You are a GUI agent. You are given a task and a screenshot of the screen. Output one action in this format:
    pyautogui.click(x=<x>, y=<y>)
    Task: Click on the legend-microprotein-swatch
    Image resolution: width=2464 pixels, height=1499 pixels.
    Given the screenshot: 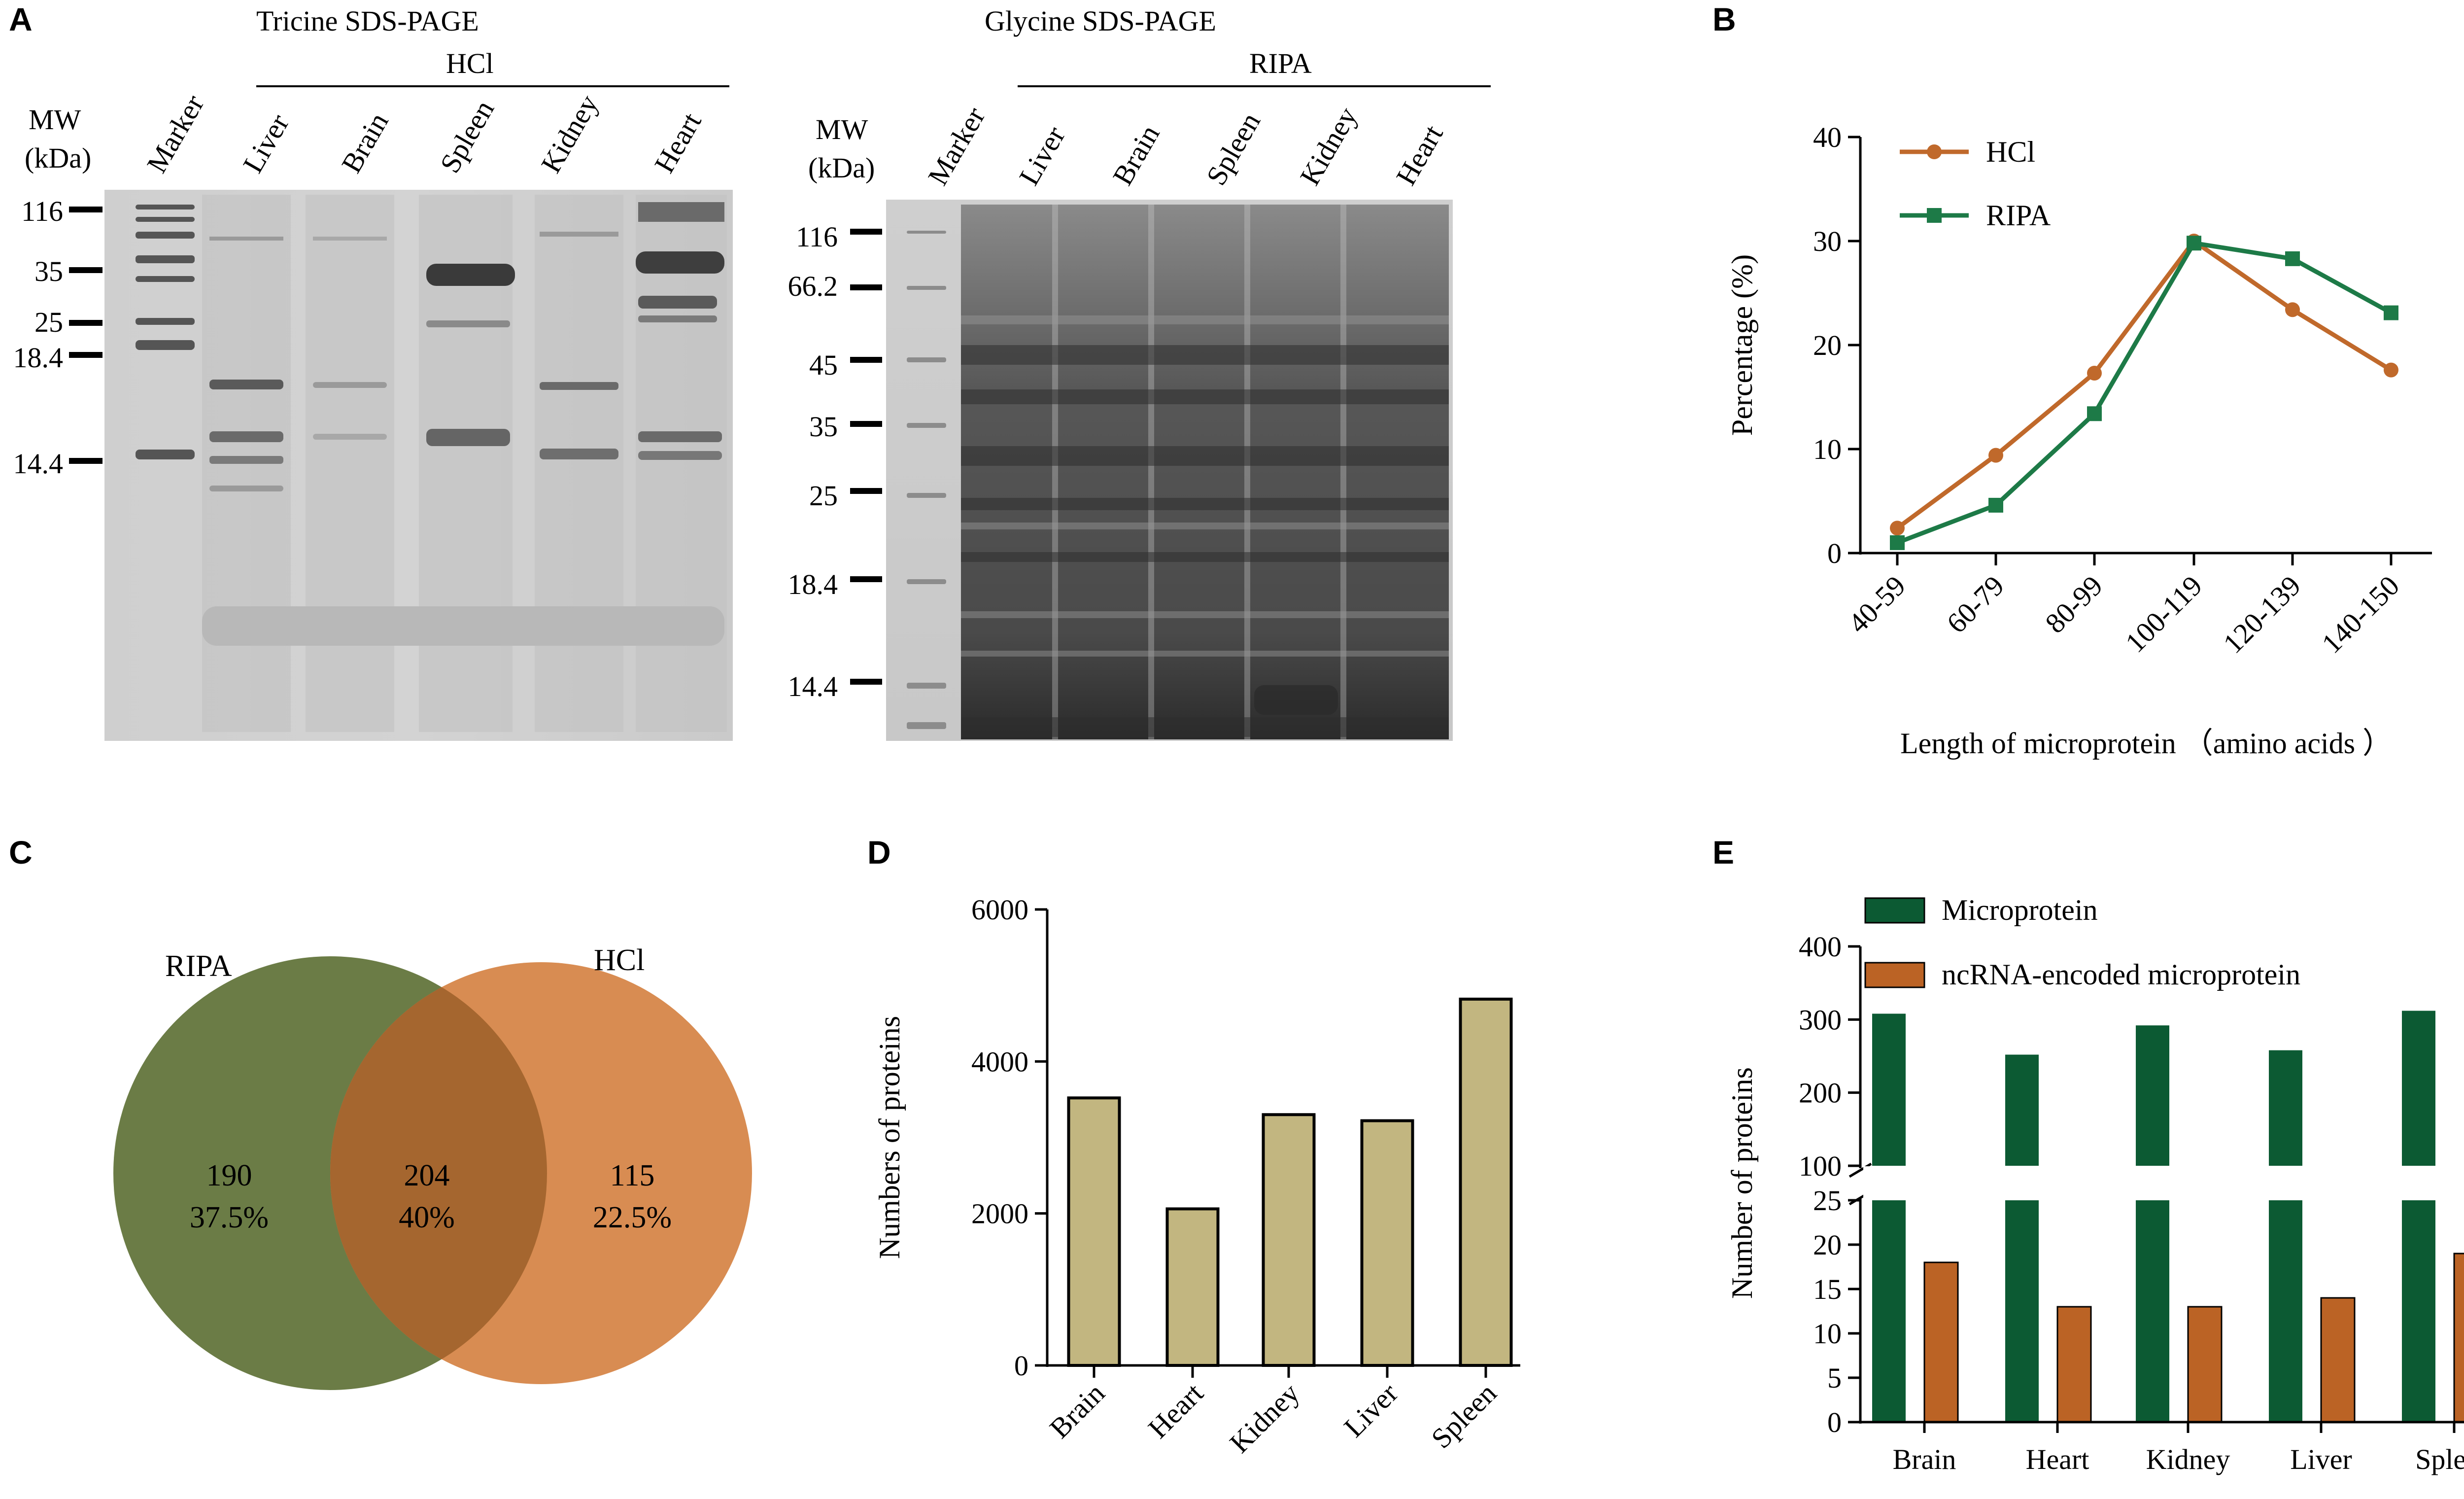 What is the action you would take?
    pyautogui.click(x=1894, y=910)
    